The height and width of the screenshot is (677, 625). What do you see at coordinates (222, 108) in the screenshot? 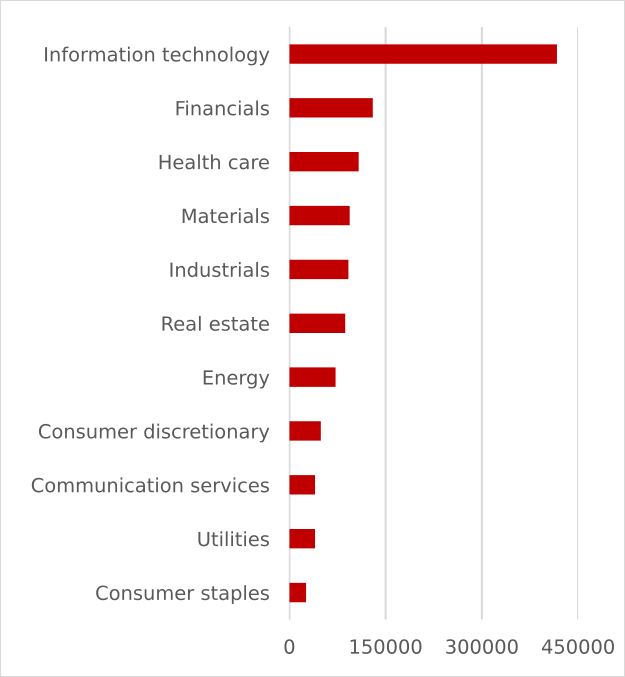
I see `y-tick-label: Financials` at bounding box center [222, 108].